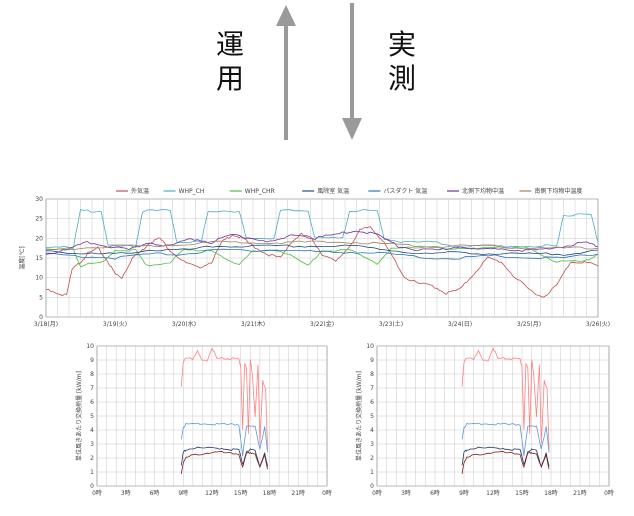 This screenshot has height=516, width=634. What do you see at coordinates (460, 324) in the screenshot?
I see `x-tick-label: 3/24(日)` at bounding box center [460, 324].